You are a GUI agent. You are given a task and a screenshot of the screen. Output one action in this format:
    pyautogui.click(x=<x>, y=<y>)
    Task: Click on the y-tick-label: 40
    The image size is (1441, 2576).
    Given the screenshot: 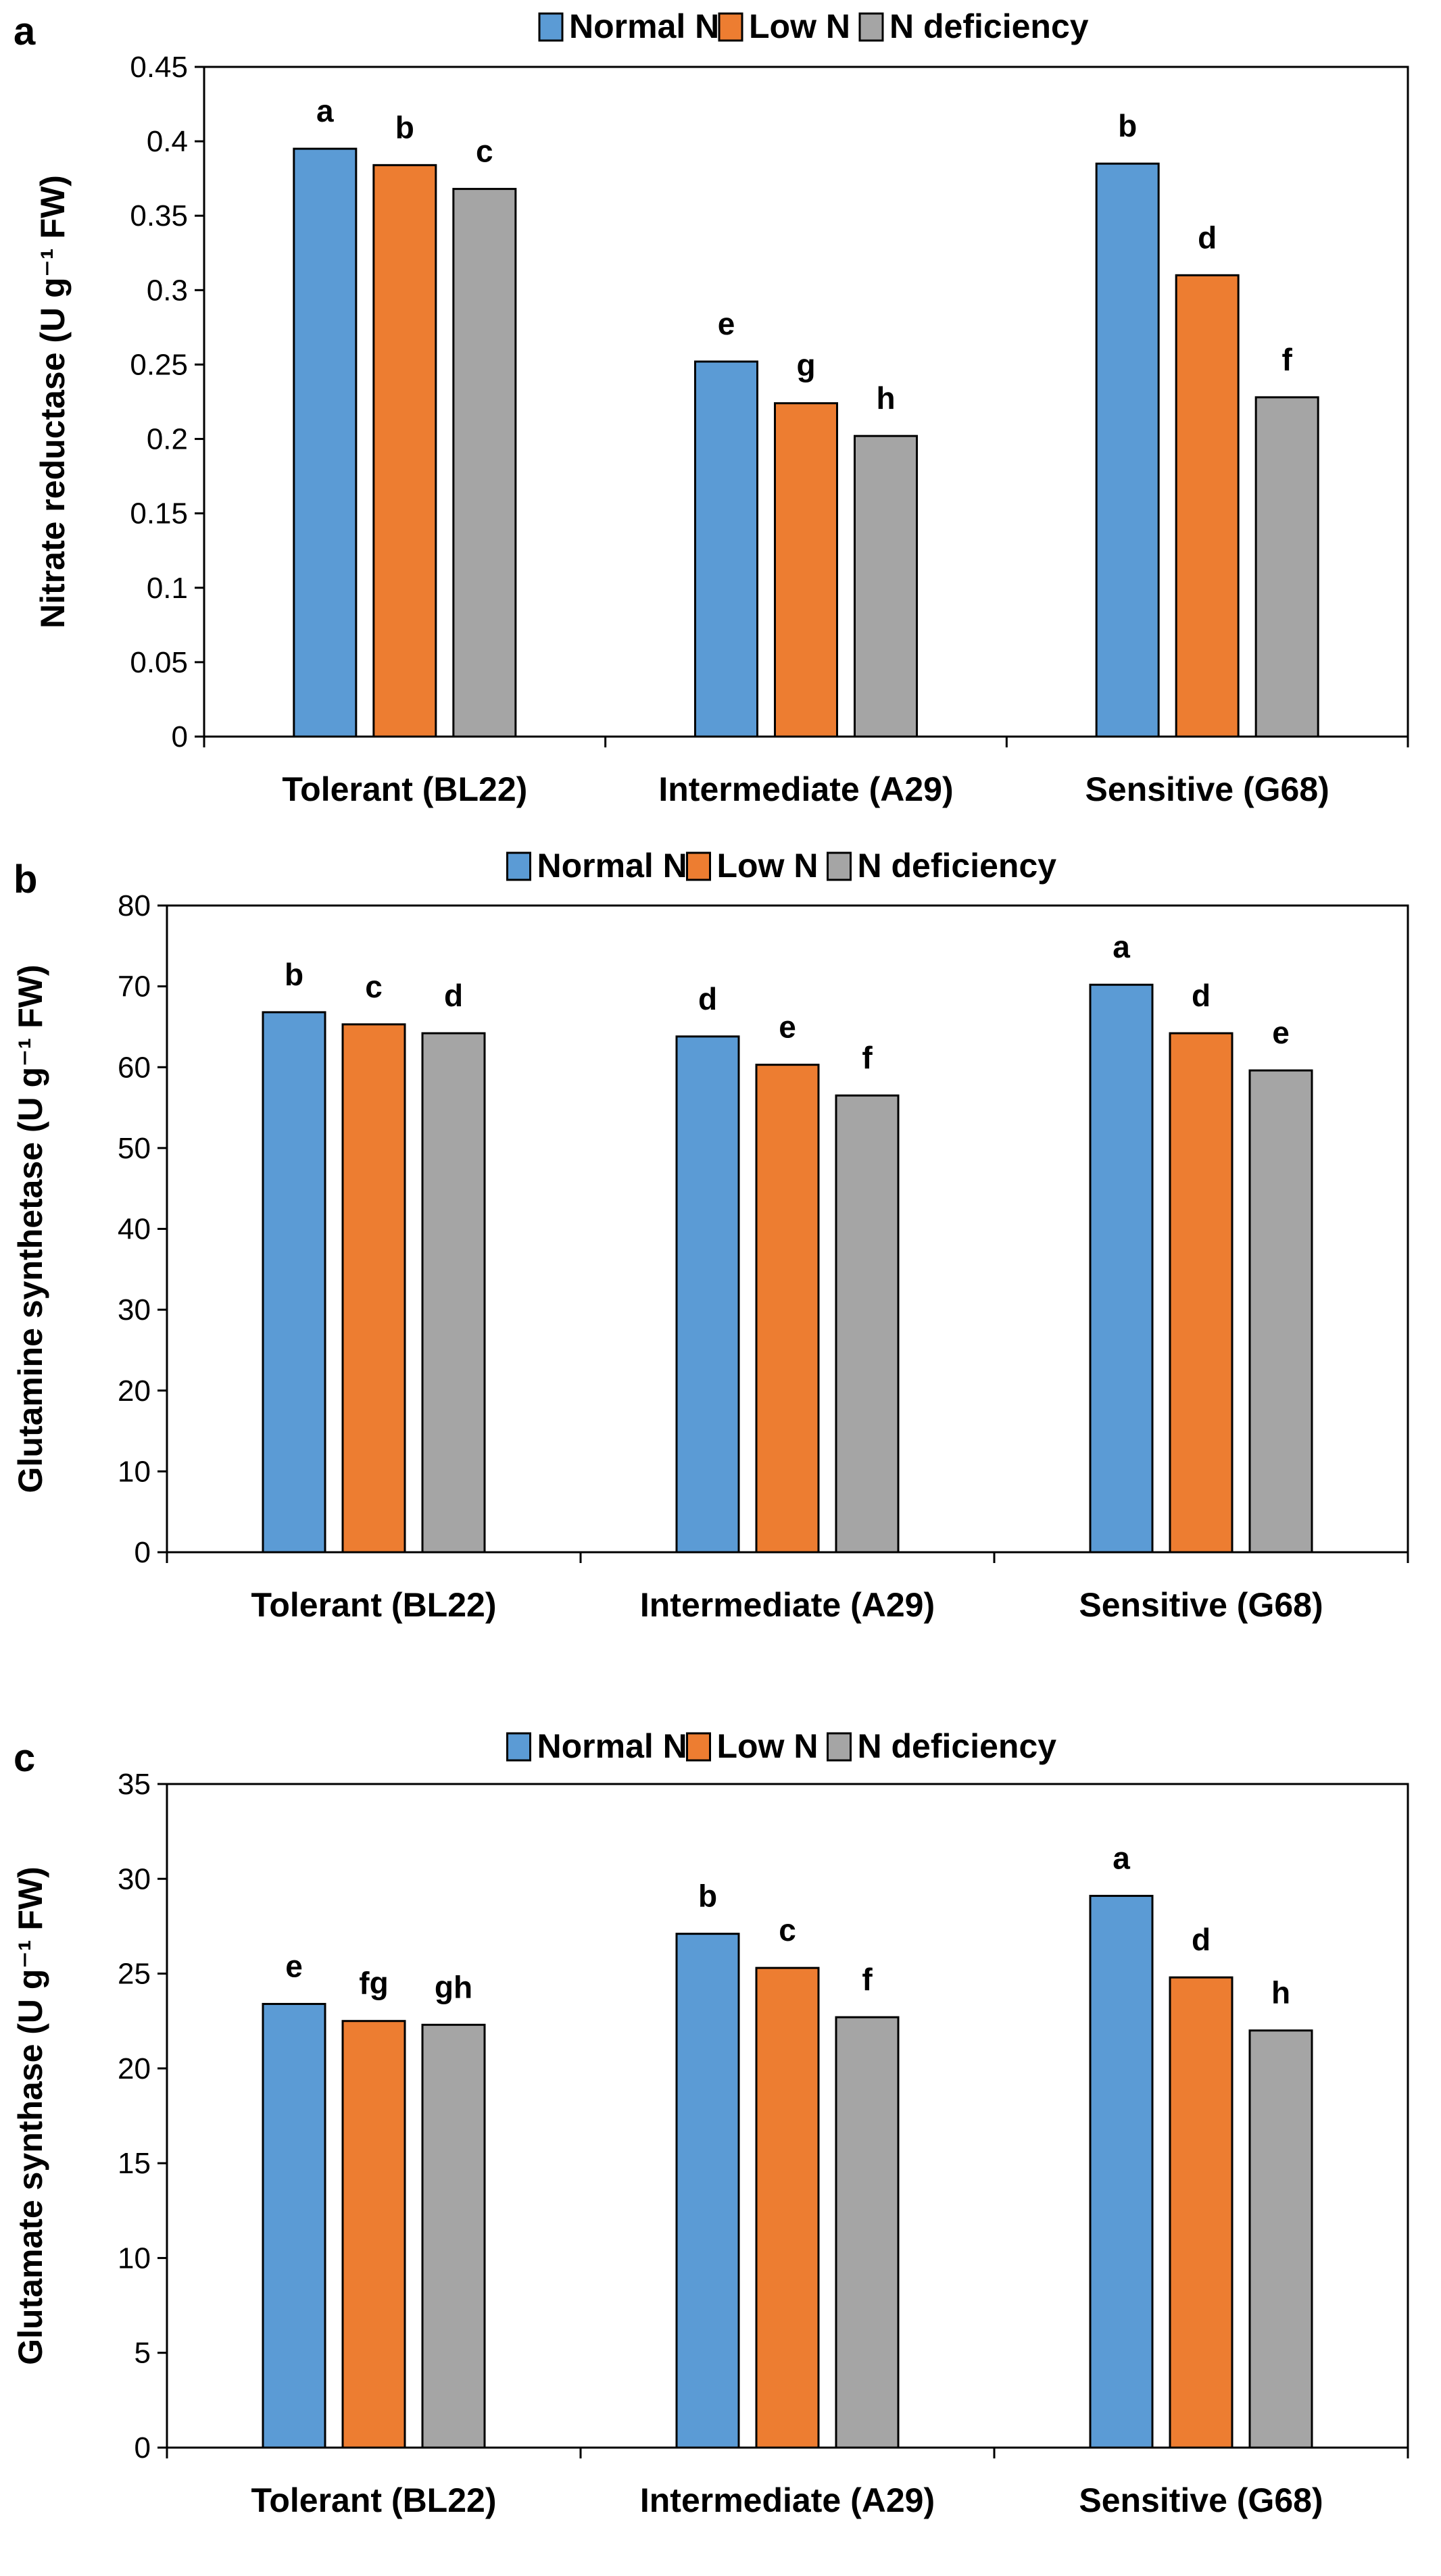 What is the action you would take?
    pyautogui.click(x=134, y=1229)
    